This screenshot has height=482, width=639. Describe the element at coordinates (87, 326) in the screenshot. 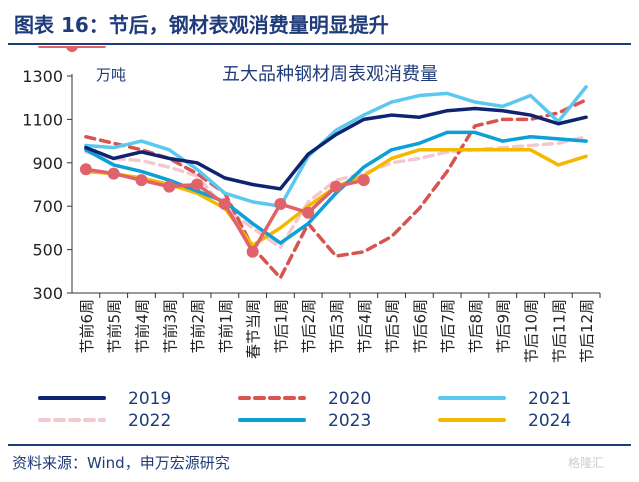

I see `x-tick-label: 节前6周` at that location.